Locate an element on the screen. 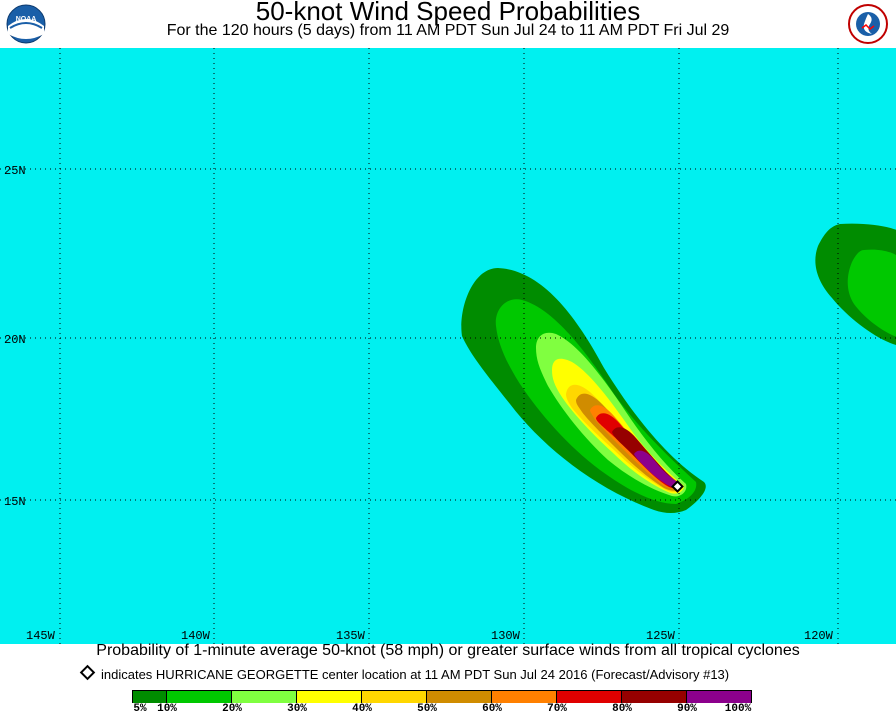 This screenshot has width=896, height=717. svg-text: NOAA is located at coordinates (26, 19).